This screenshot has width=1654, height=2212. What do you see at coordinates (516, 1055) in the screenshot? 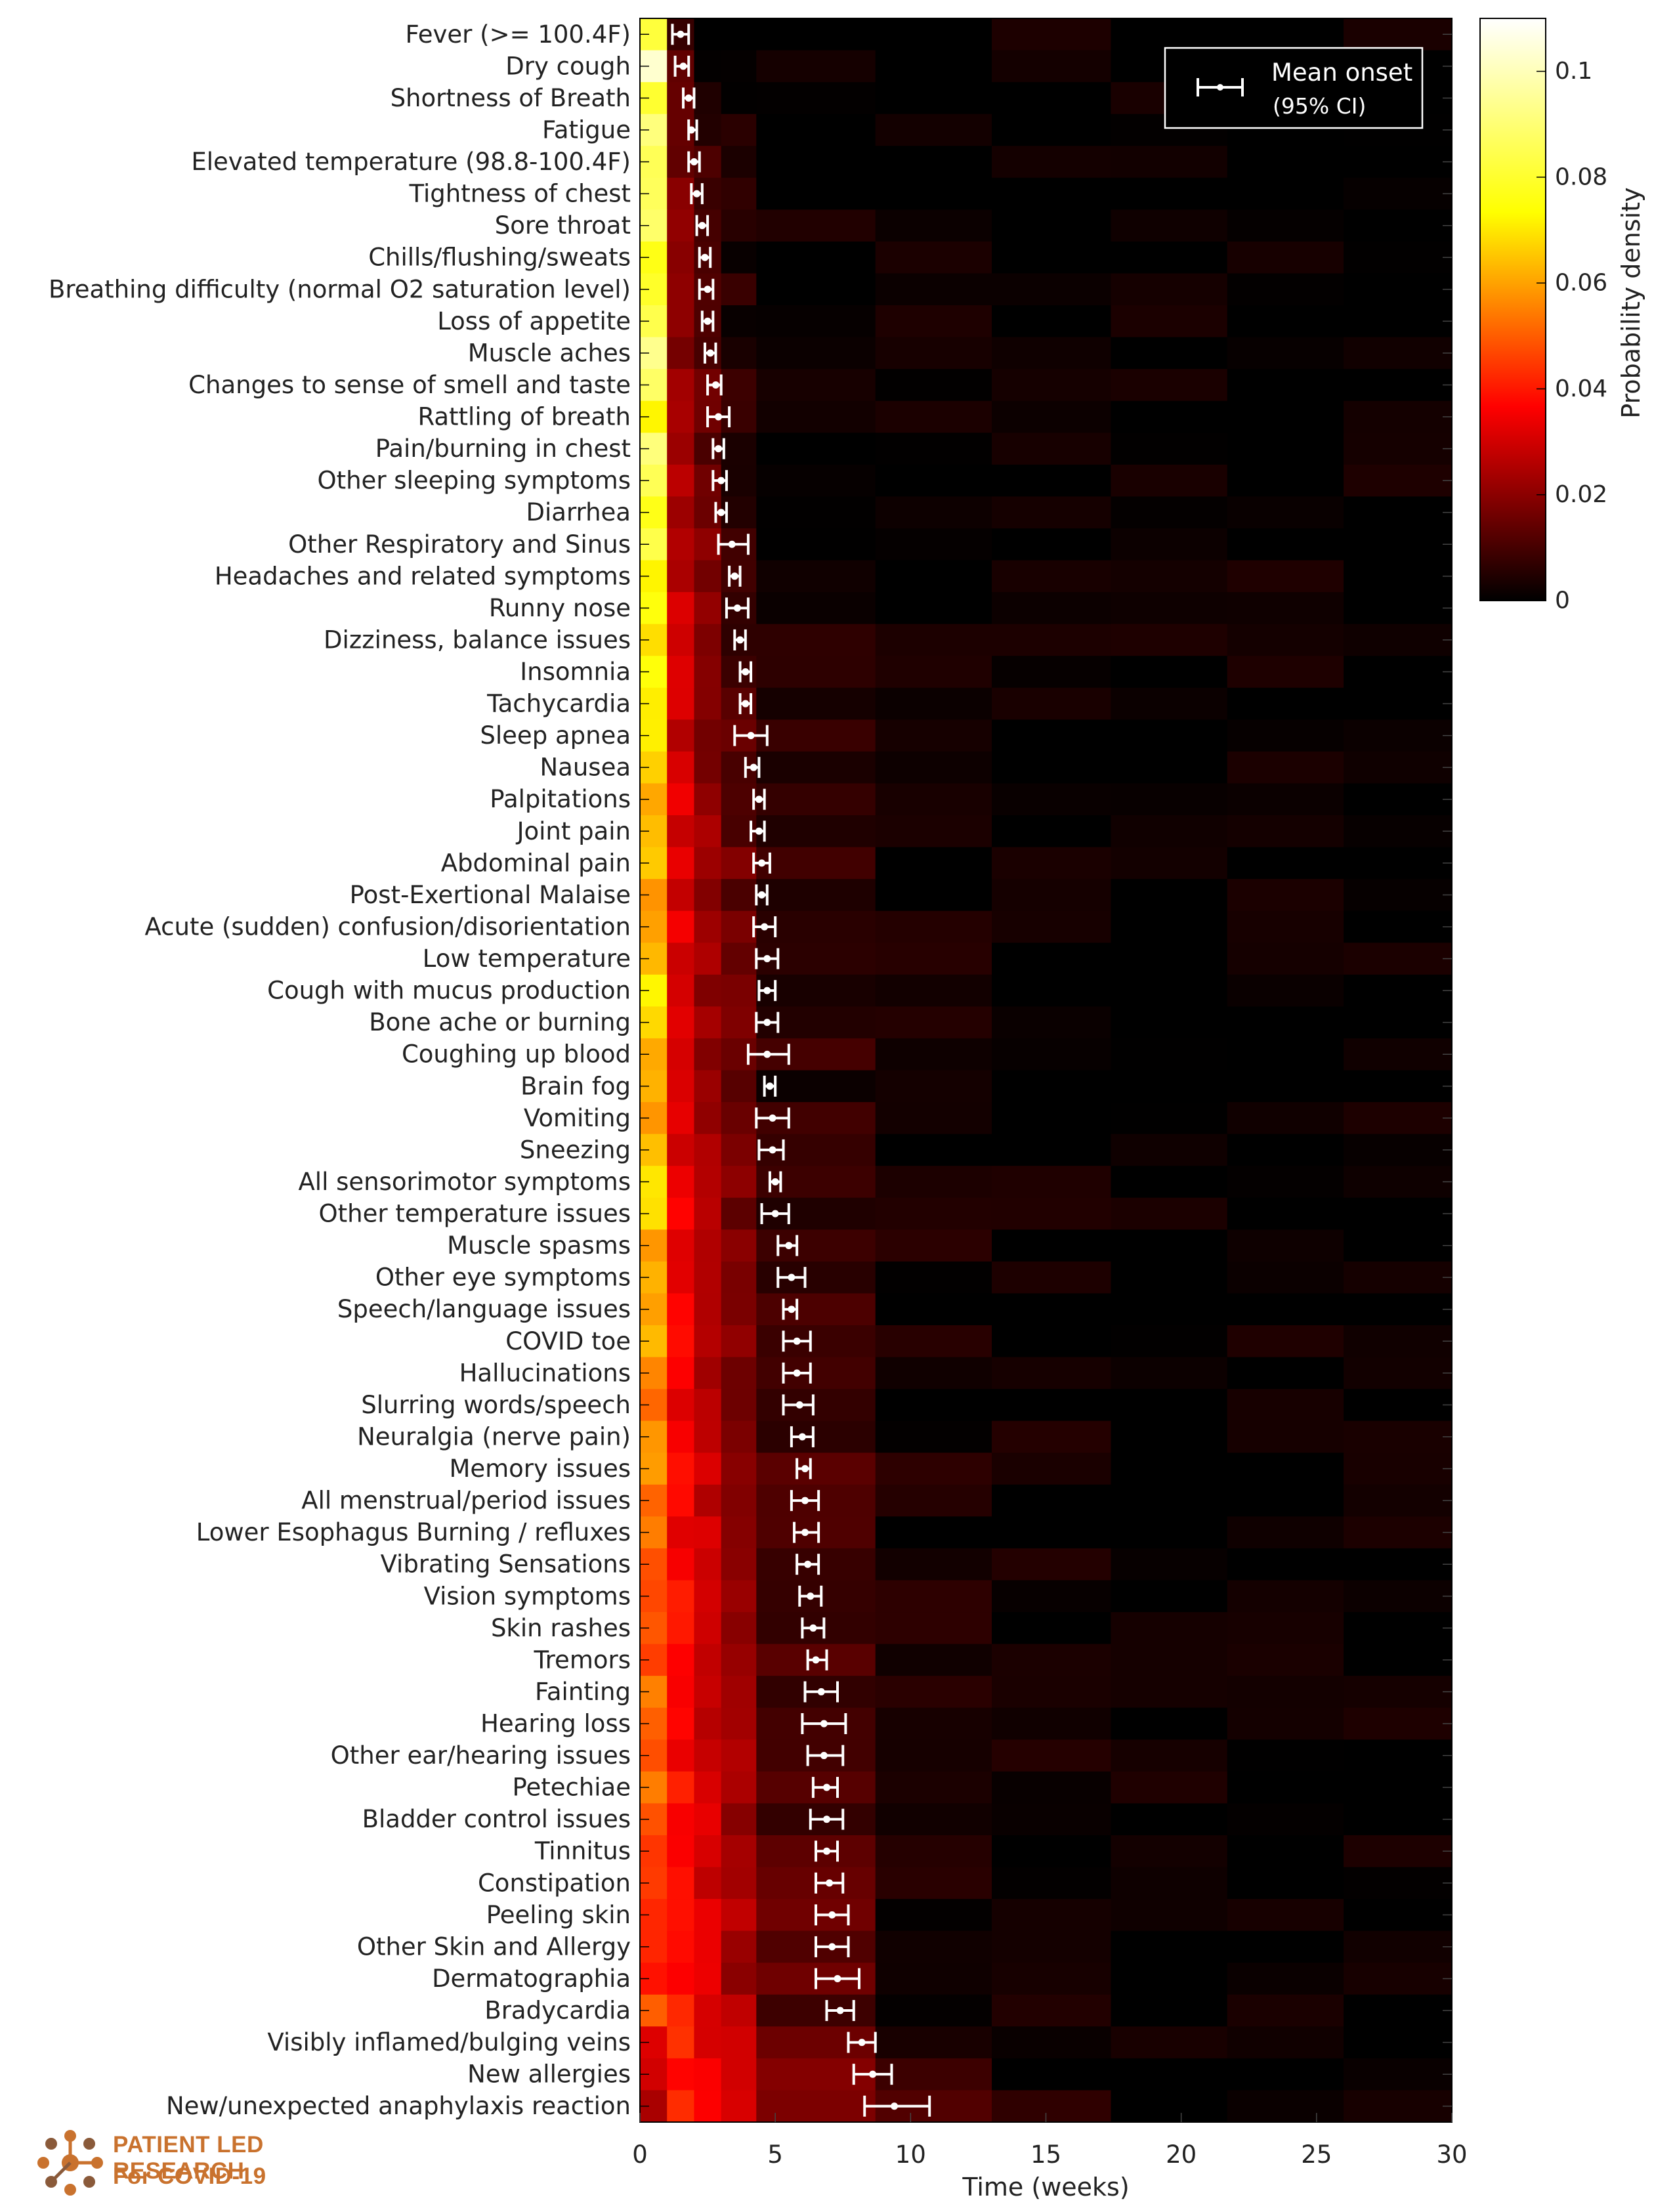
I see `symptom-label: Coughing up blood` at bounding box center [516, 1055].